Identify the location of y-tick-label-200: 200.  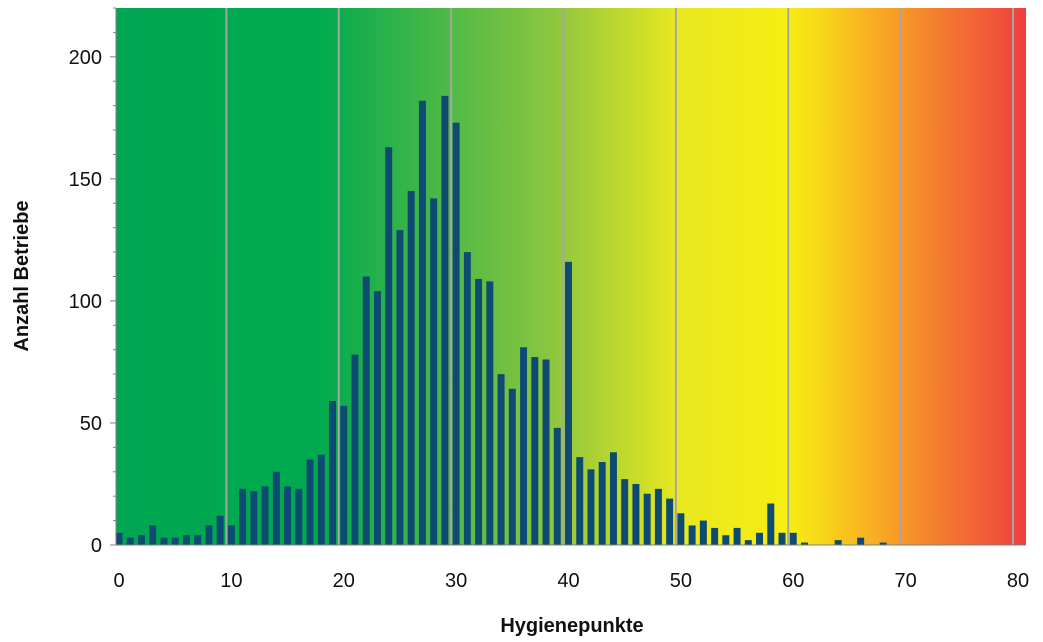
(85, 58).